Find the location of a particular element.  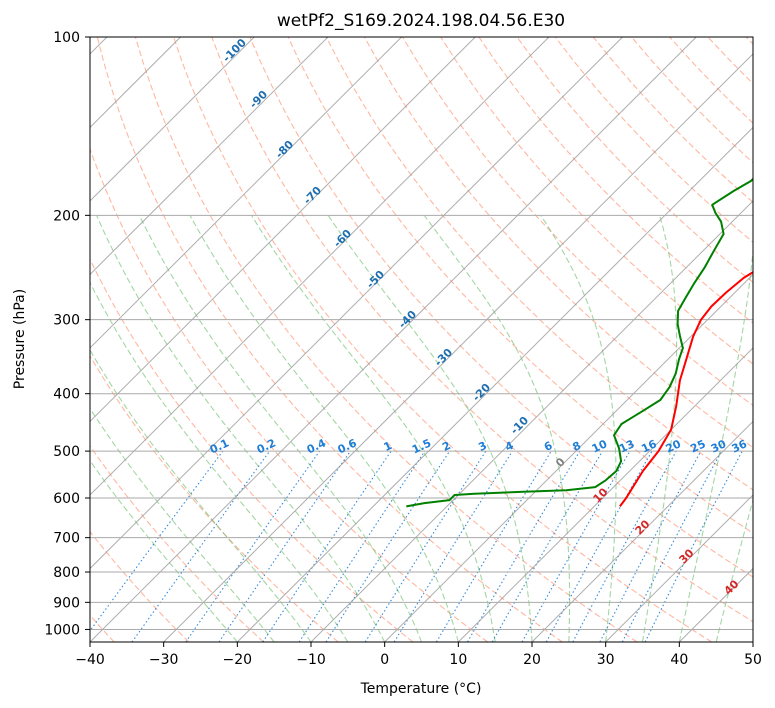

y-tick-label: 800 is located at coordinates (66, 573).